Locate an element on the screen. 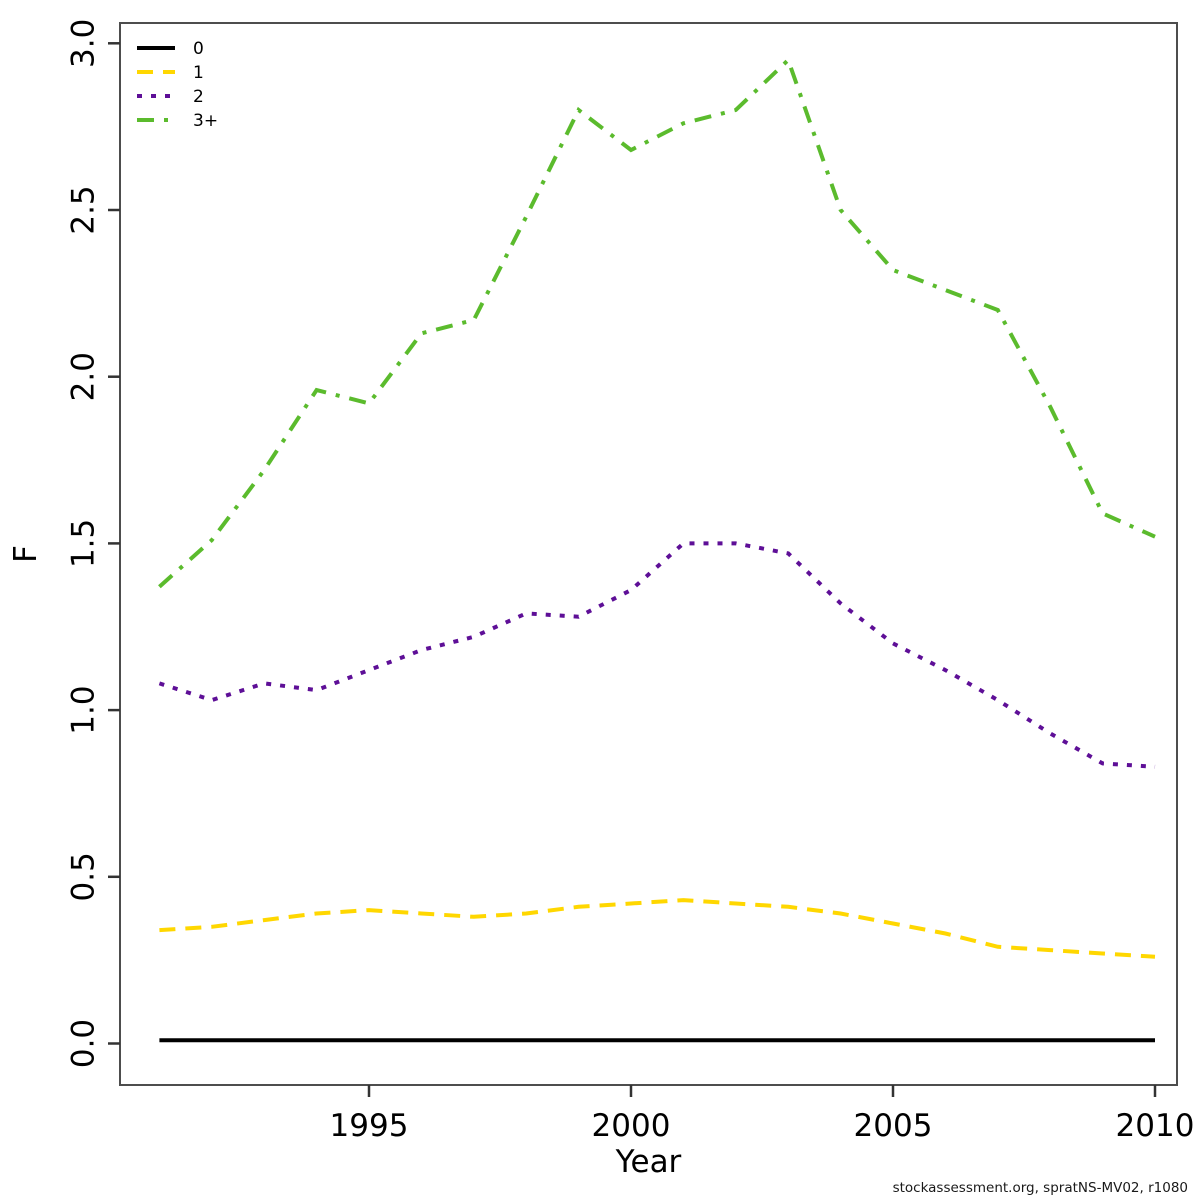  x-axis-title: Year is located at coordinates (648, 1162).